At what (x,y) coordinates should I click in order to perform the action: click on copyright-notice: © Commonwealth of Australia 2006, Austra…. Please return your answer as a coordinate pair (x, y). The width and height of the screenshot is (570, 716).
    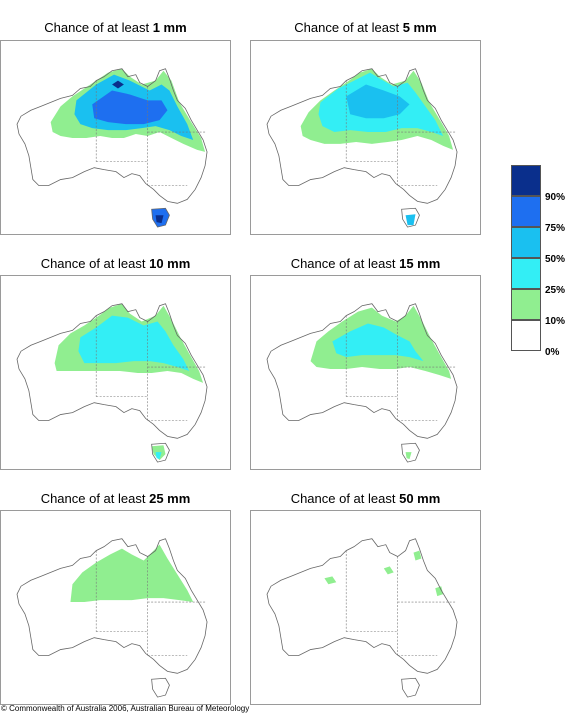
    Looking at the image, I should click on (125, 708).